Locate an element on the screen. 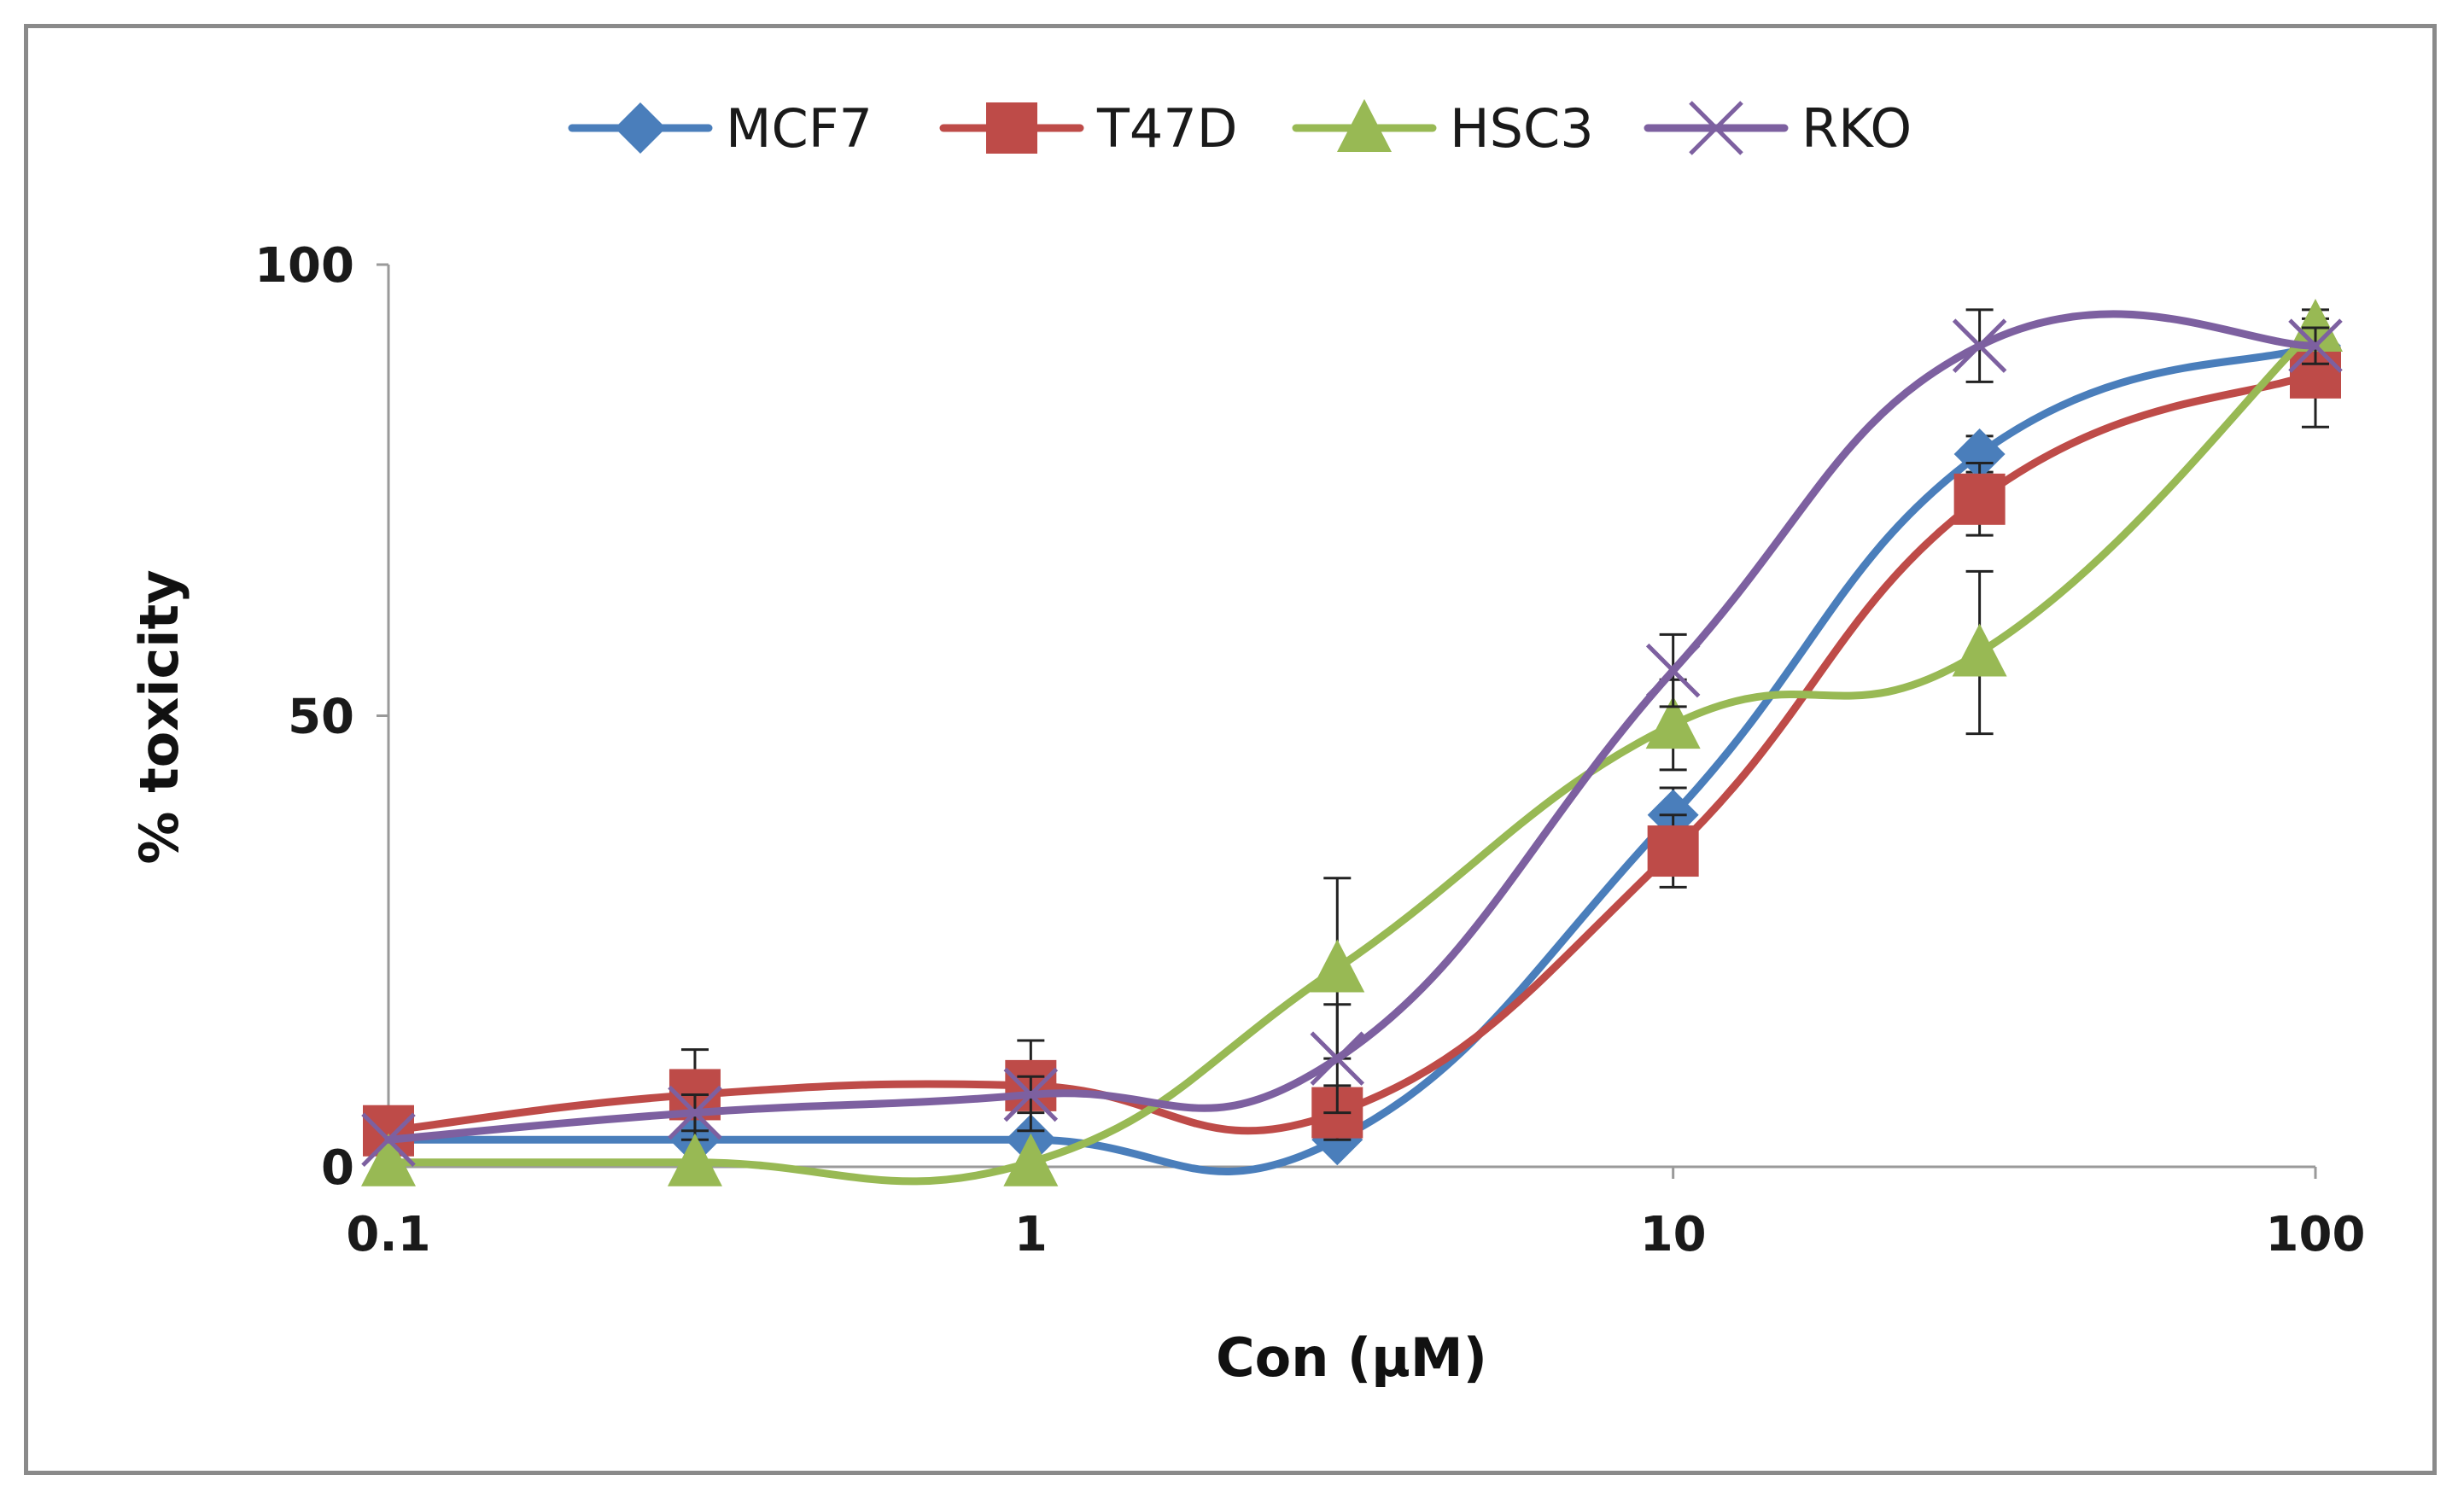 The height and width of the screenshot is (1504, 2464). y-tick-label: 100 is located at coordinates (304, 266).